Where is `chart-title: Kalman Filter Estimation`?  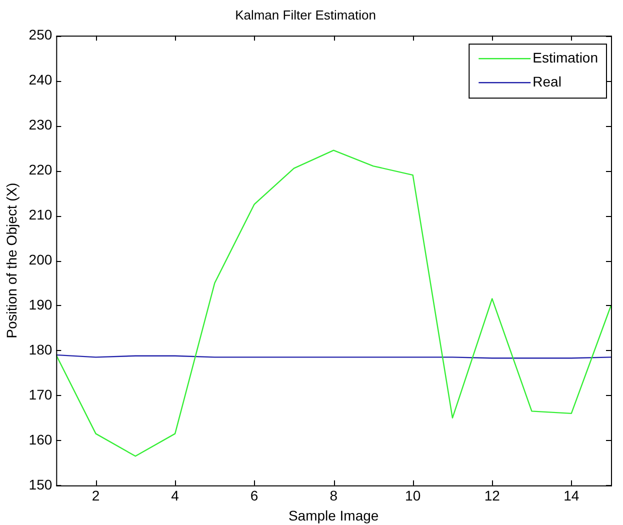 chart-title: Kalman Filter Estimation is located at coordinates (305, 14).